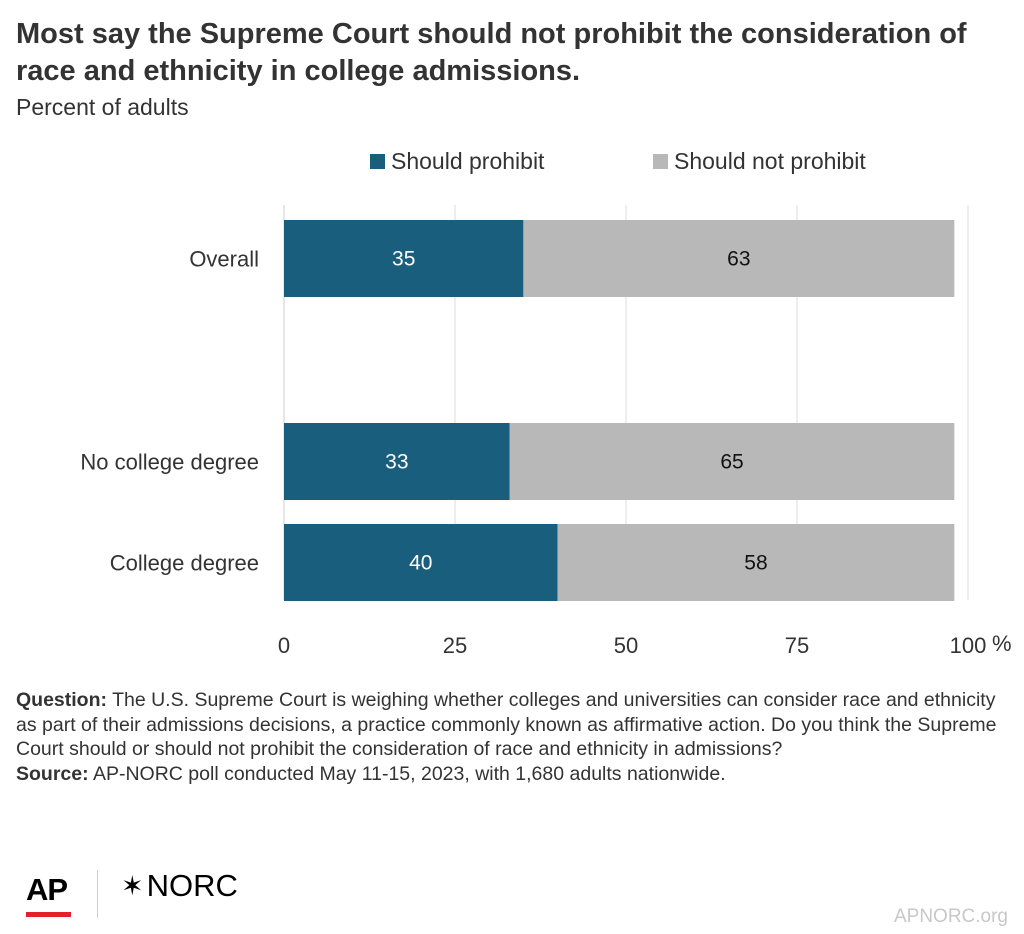 The image size is (1024, 934). Describe the element at coordinates (284, 645) in the screenshot. I see `x-tick-label: 0` at that location.